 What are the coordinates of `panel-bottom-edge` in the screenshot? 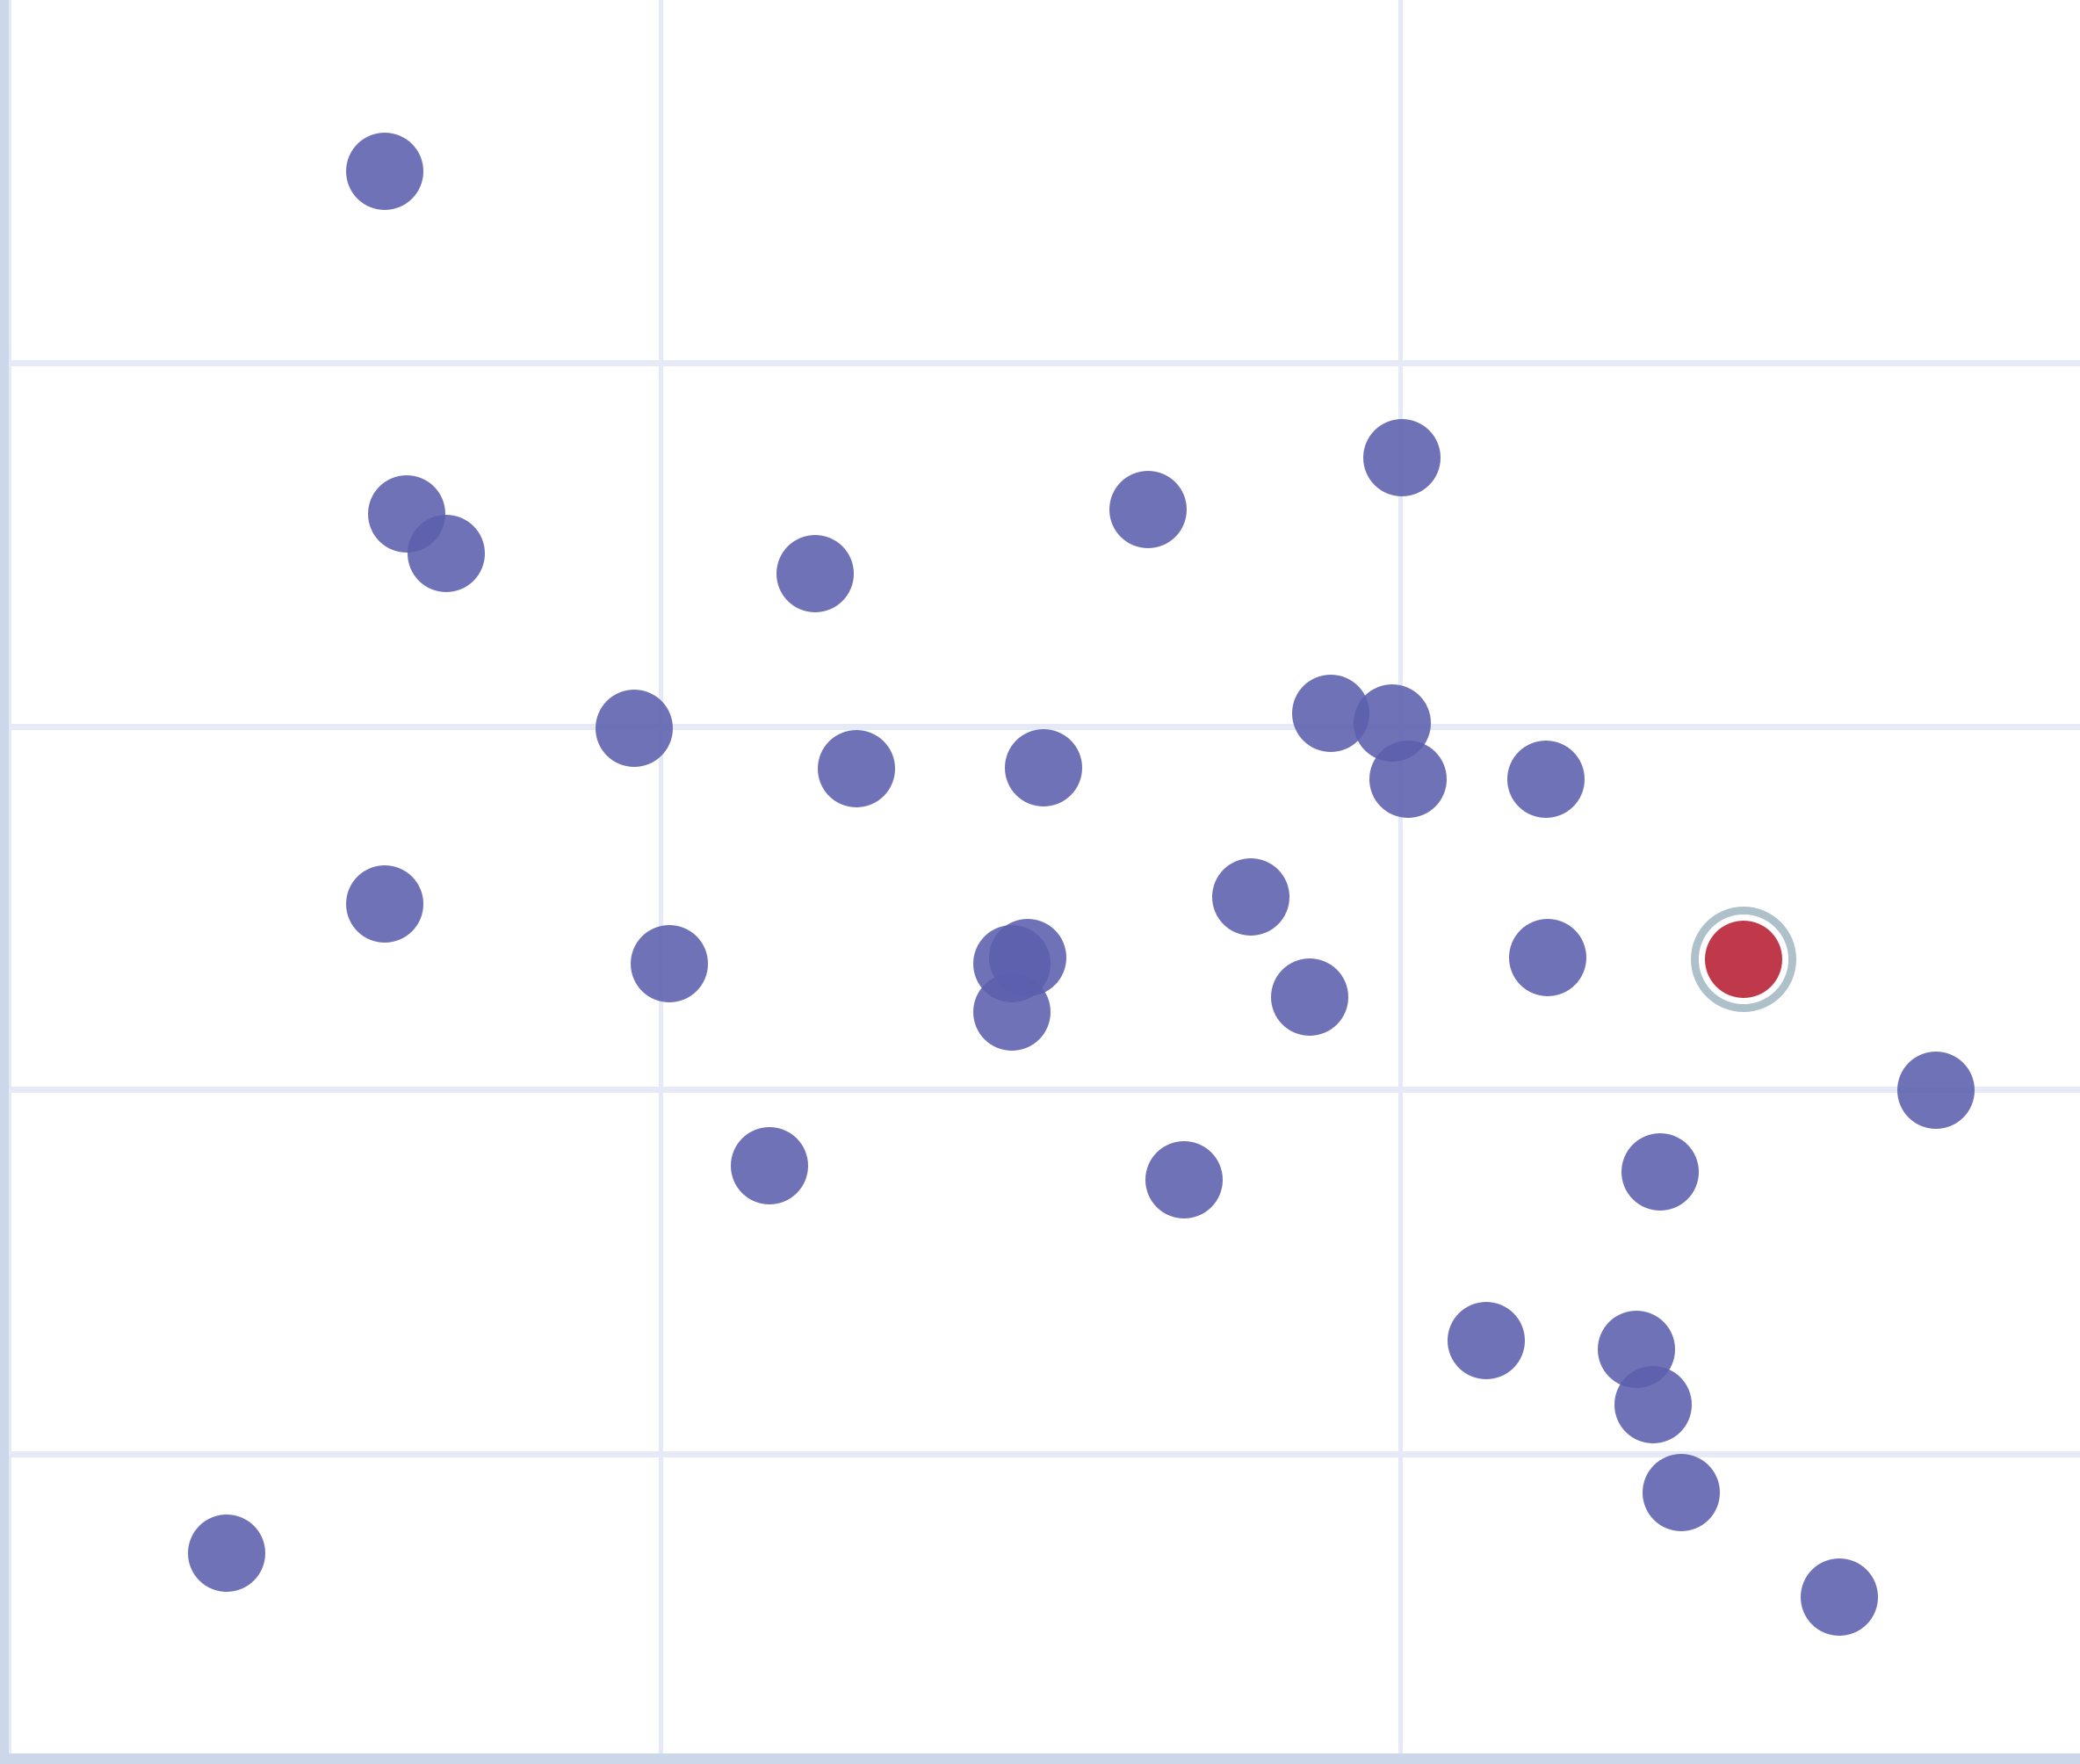 It's located at (1040, 1758).